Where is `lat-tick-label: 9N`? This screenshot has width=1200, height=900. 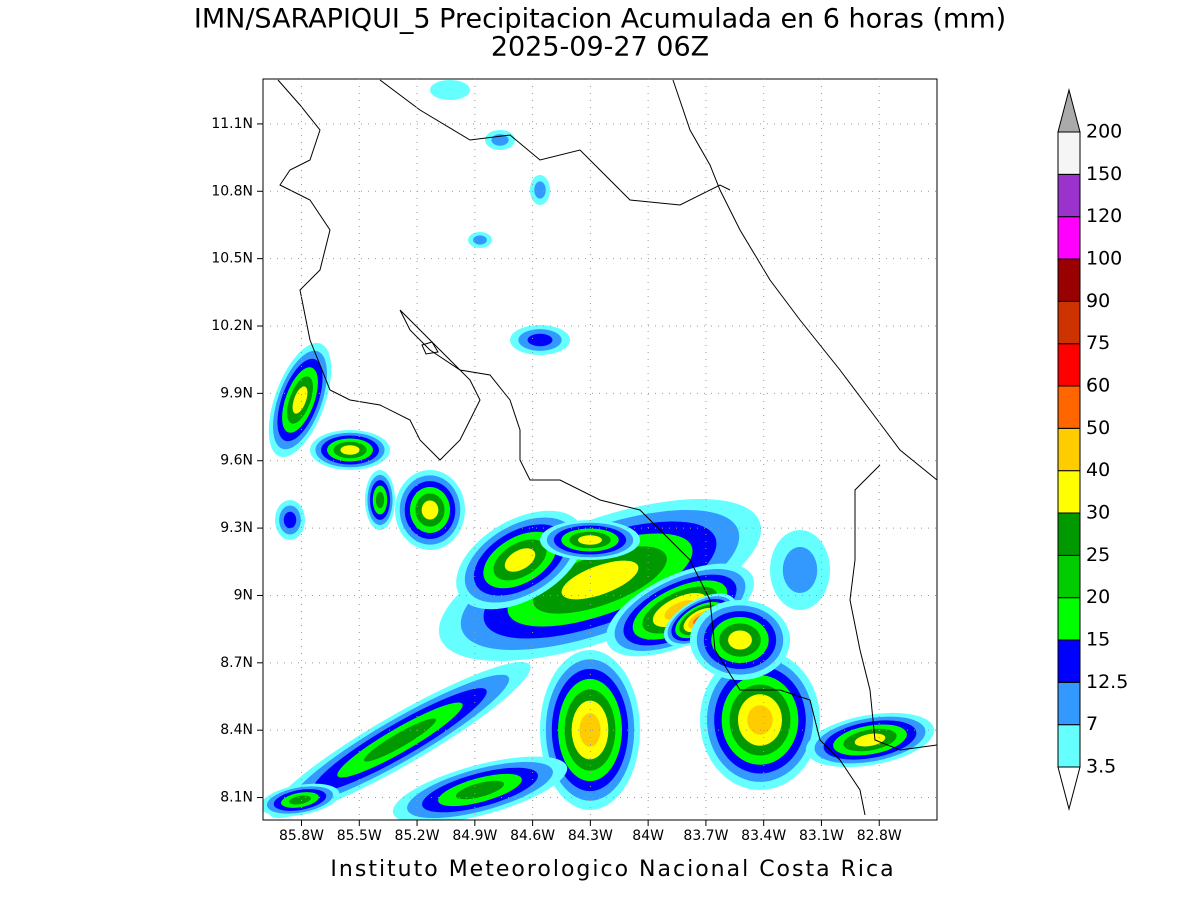 lat-tick-label: 9N is located at coordinates (243, 595).